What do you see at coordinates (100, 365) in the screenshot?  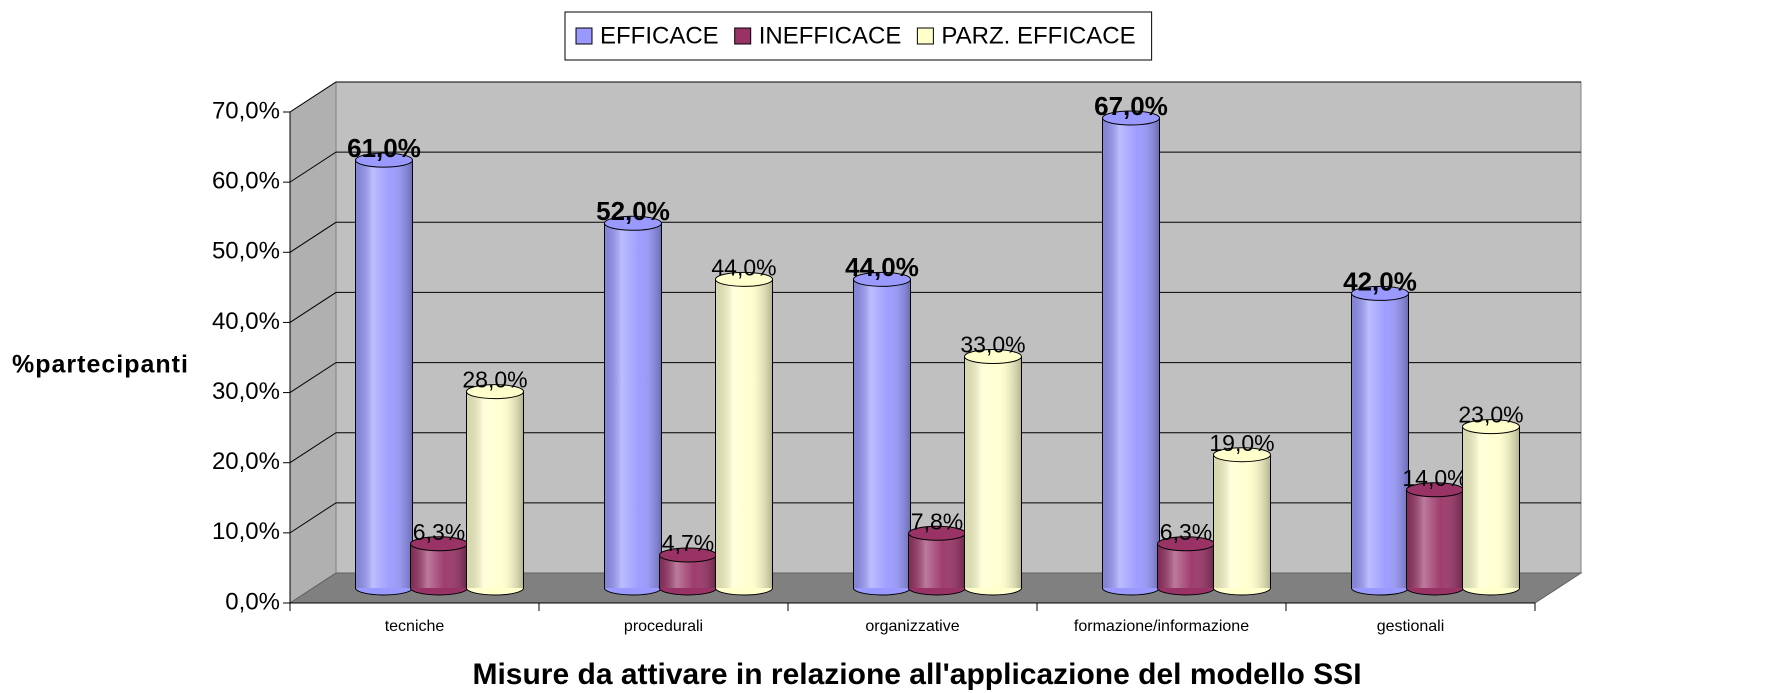 I see `y-axis-label: %partecipanti` at bounding box center [100, 365].